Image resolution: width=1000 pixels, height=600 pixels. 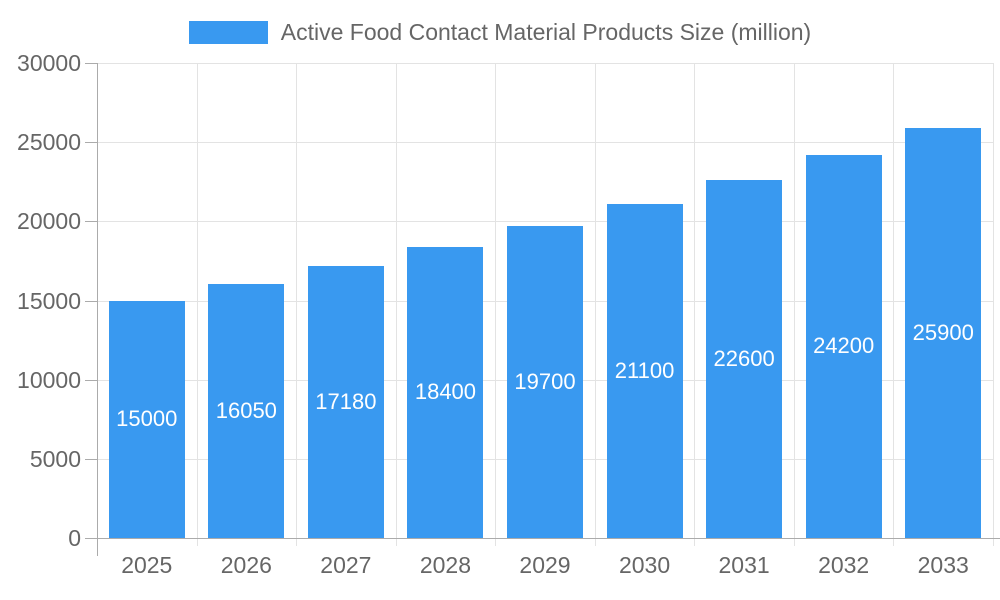 I want to click on bar-value-label: 15000, so click(x=147, y=419).